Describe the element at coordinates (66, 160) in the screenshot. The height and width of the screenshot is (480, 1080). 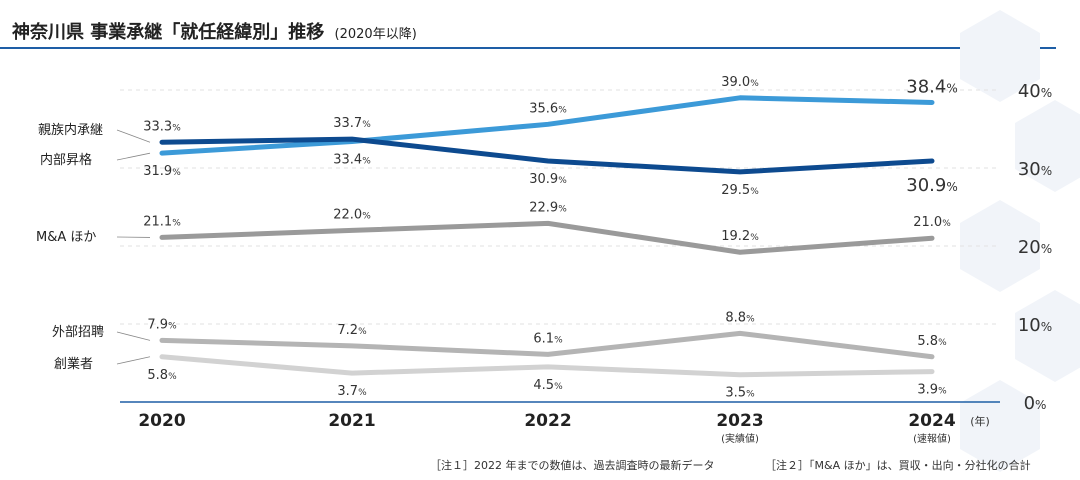
I see `legend-label: 内部昇格` at that location.